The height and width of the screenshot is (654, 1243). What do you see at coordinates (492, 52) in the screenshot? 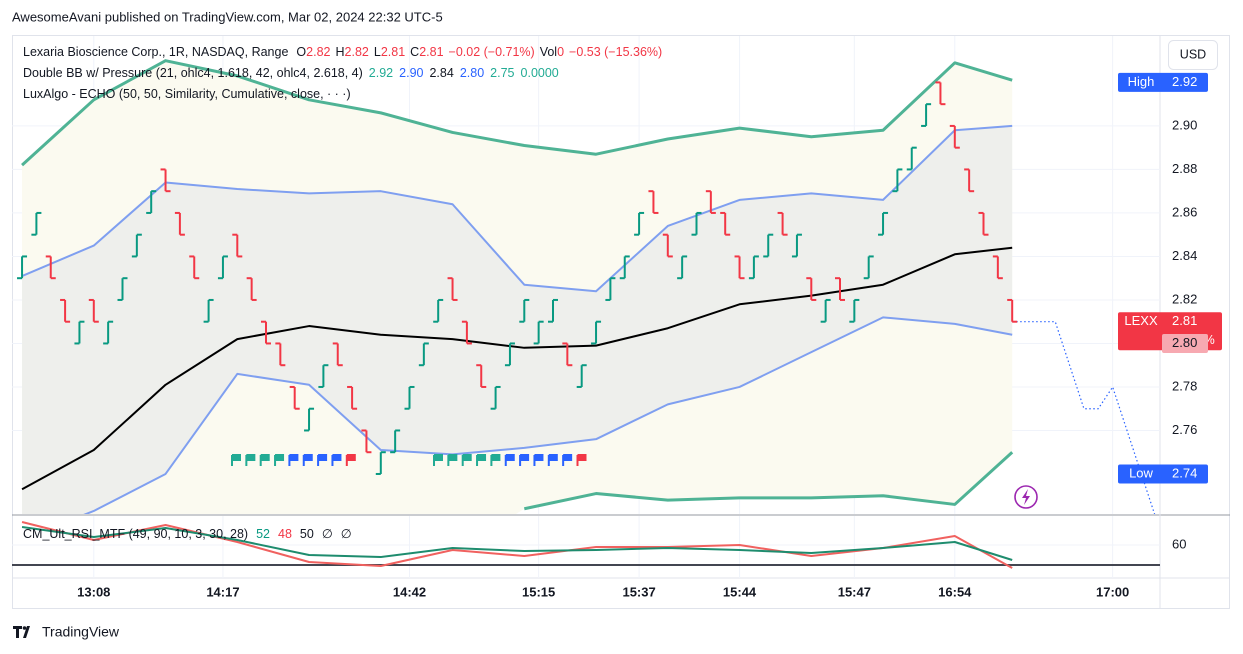
I see `price-change: −0.02 (−0.71%)` at bounding box center [492, 52].